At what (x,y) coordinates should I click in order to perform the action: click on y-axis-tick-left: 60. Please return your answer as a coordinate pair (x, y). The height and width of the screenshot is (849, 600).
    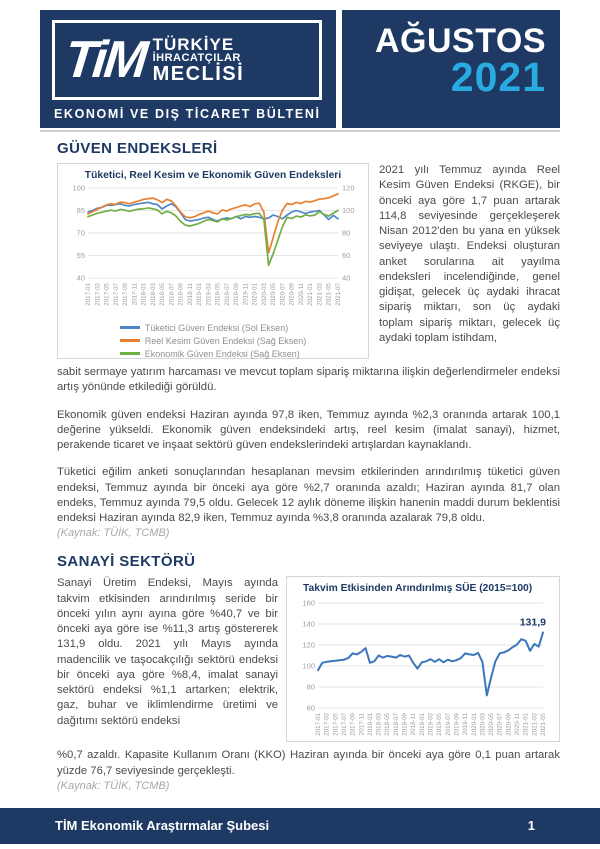
    Looking at the image, I should click on (311, 708).